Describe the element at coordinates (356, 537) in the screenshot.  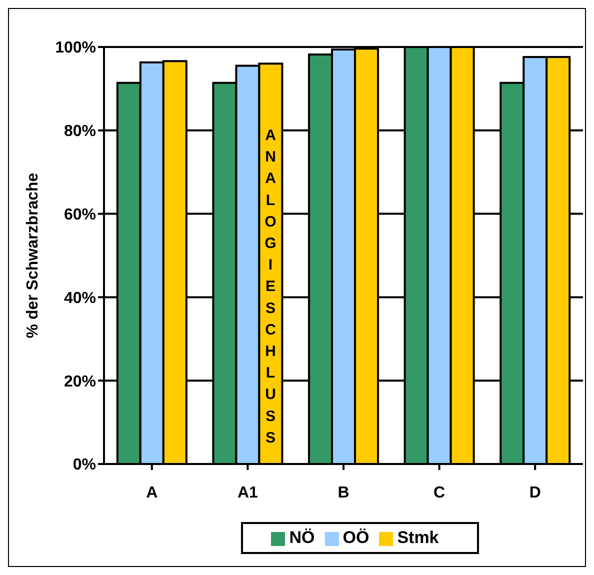
I see `legend-label: OÖ` at that location.